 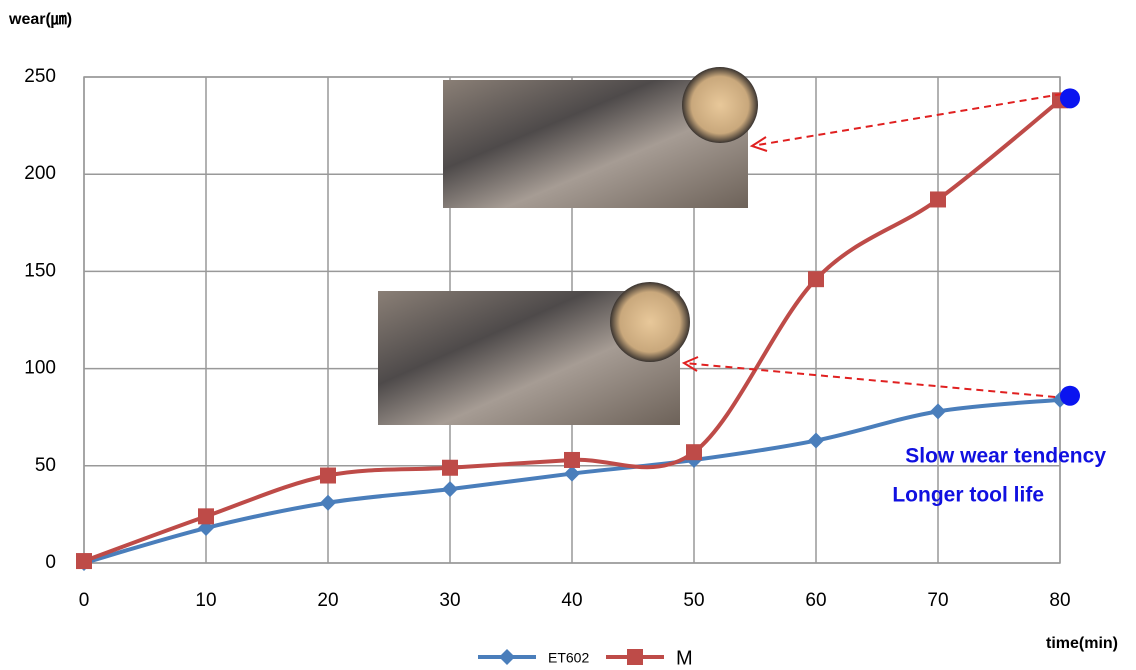 What do you see at coordinates (40, 270) in the screenshot?
I see `y-tick-label: 150` at bounding box center [40, 270].